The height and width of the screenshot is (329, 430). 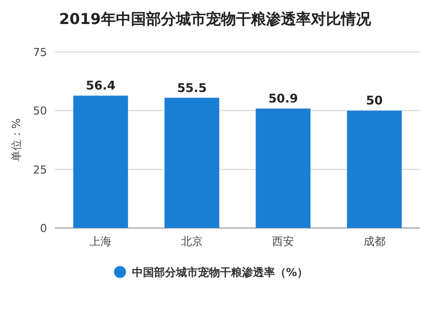 I want to click on data-label: 50.9, so click(x=283, y=99).